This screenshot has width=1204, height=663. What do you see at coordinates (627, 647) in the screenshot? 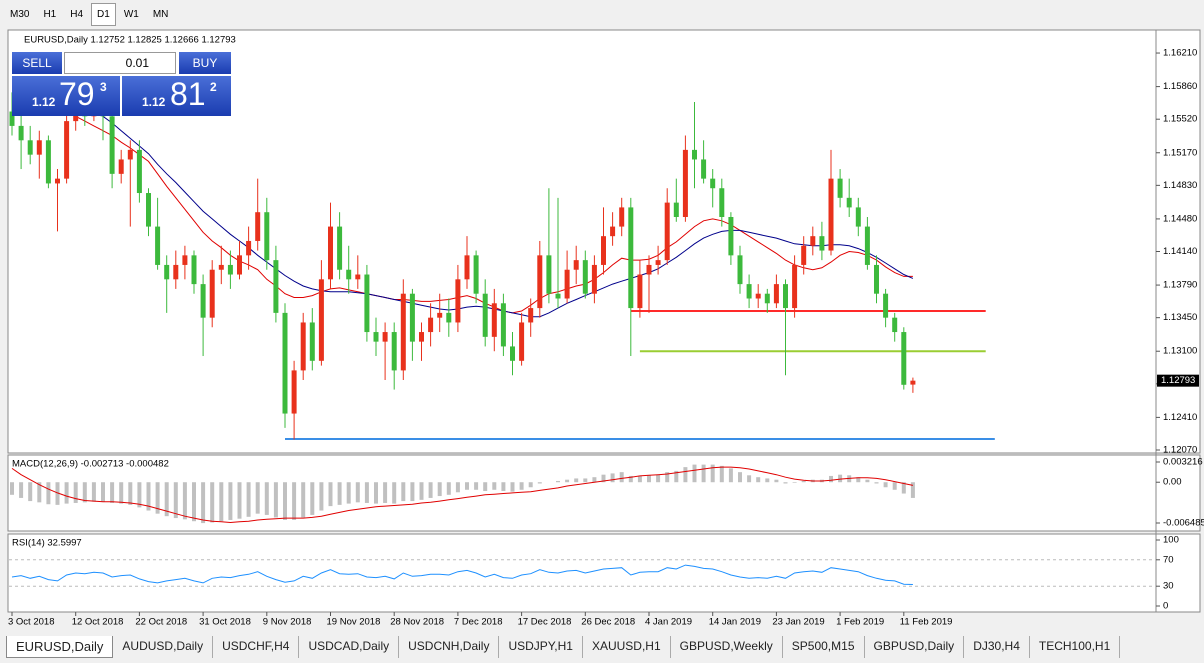
I see `chart-tab: XAUUSD,H1` at bounding box center [627, 647].